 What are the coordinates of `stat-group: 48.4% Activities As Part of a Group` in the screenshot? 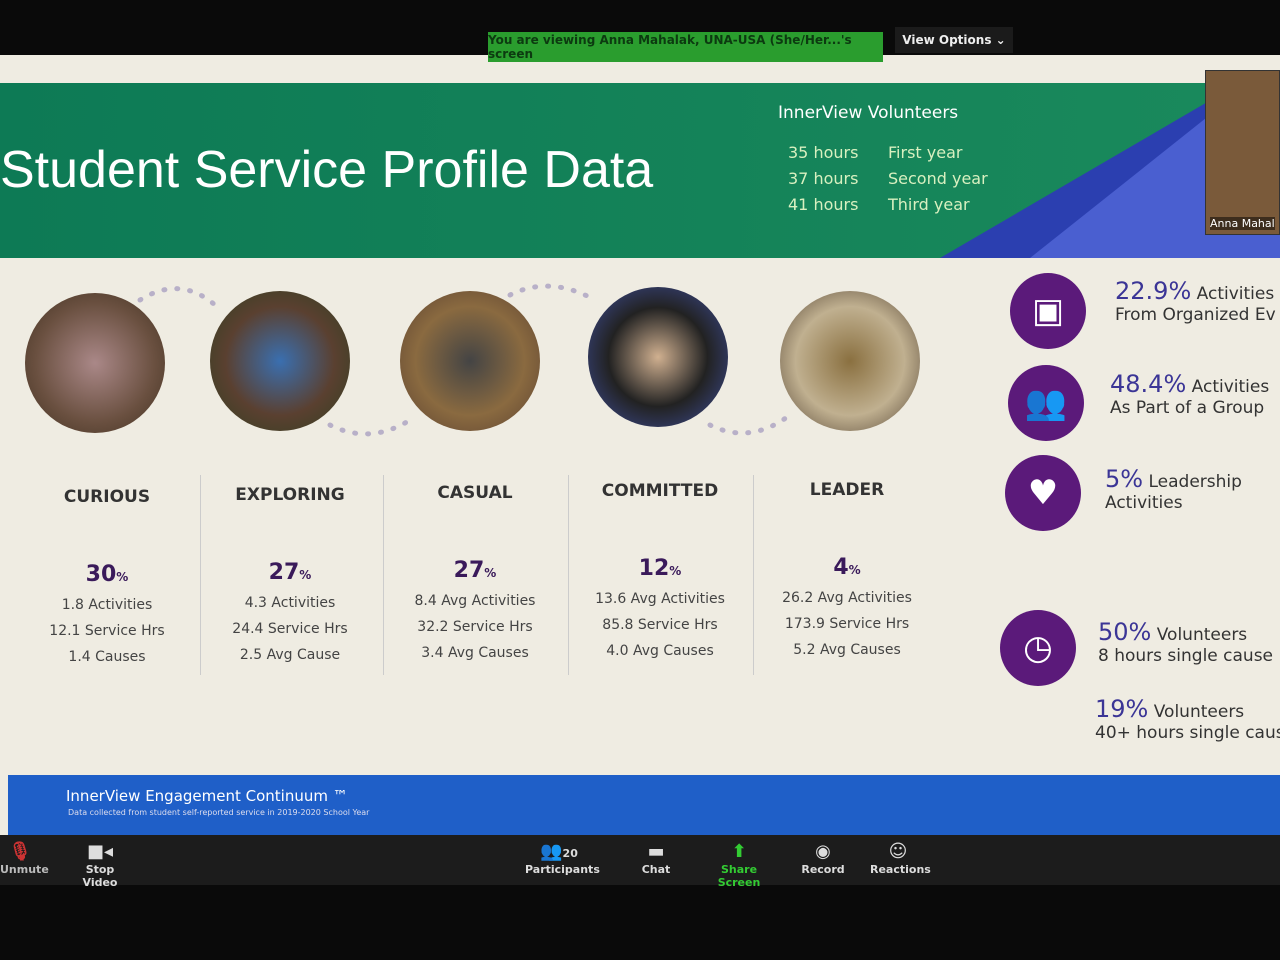 It's located at (1189, 394).